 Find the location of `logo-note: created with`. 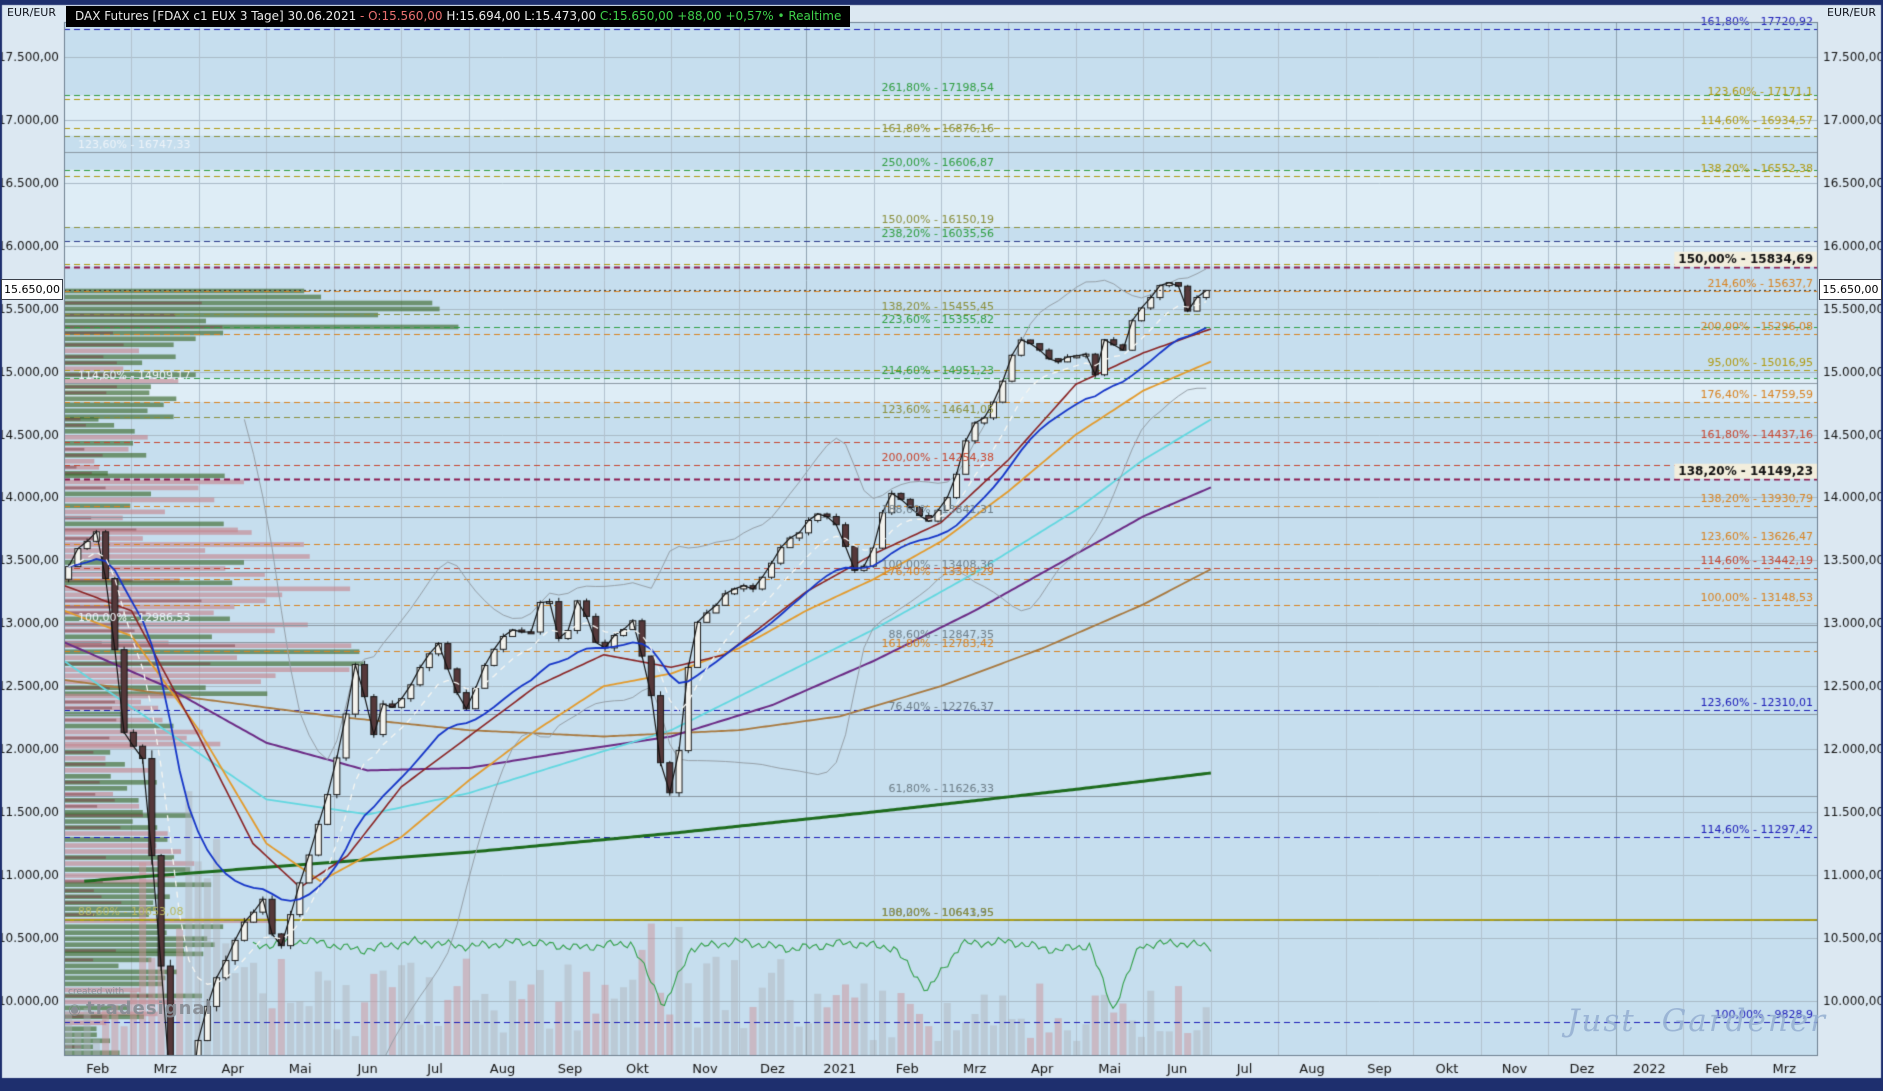

logo-note: created with is located at coordinates (96, 992).